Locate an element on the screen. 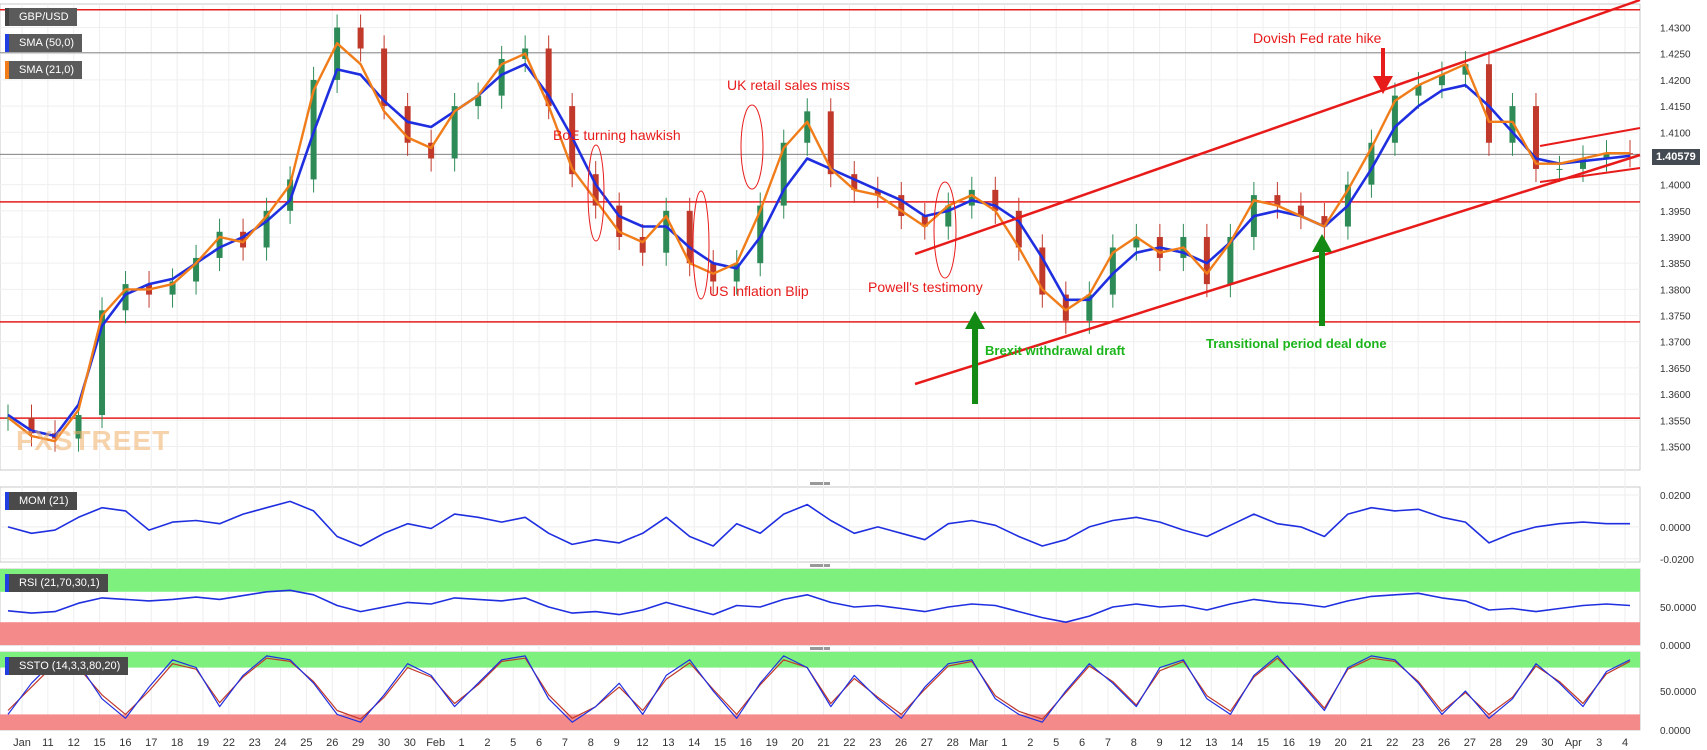 This screenshot has height=750, width=1707. arrow-up-transitional-head is located at coordinates (1322, 243).